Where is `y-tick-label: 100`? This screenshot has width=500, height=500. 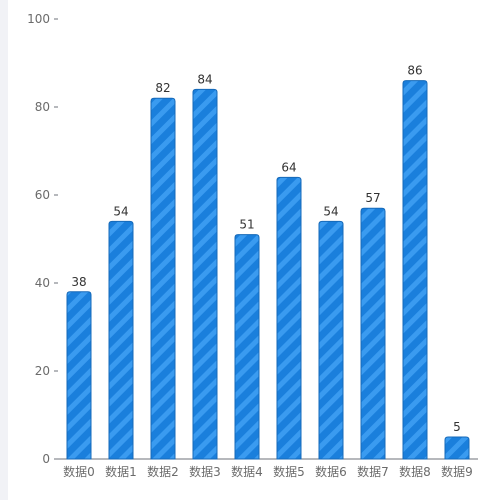 y-tick-label: 100 is located at coordinates (38, 19).